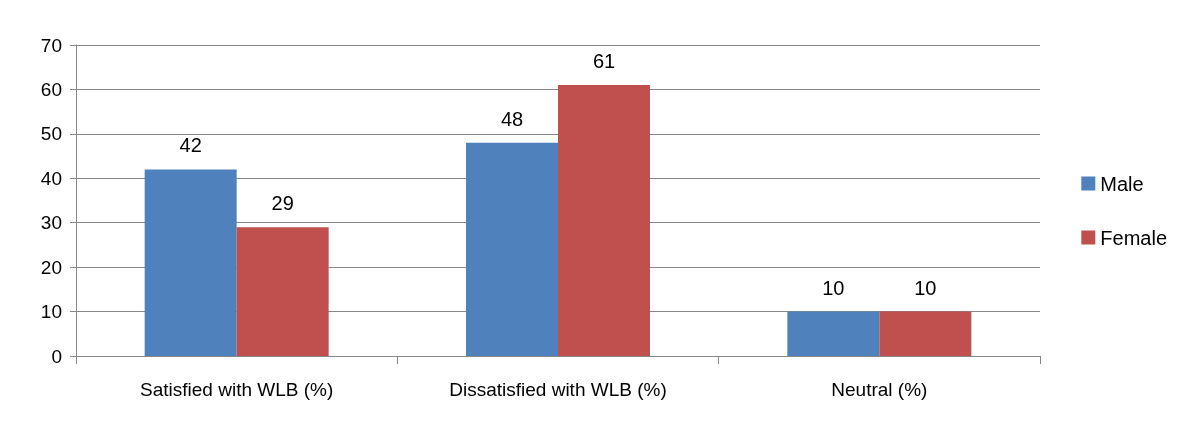  Describe the element at coordinates (51, 267) in the screenshot. I see `y-tick-label: 20` at that location.